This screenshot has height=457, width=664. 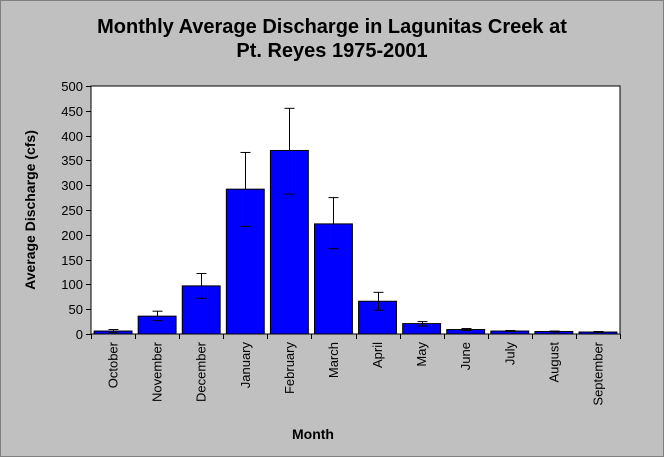 What do you see at coordinates (72, 160) in the screenshot?
I see `y-tick-label: 350` at bounding box center [72, 160].